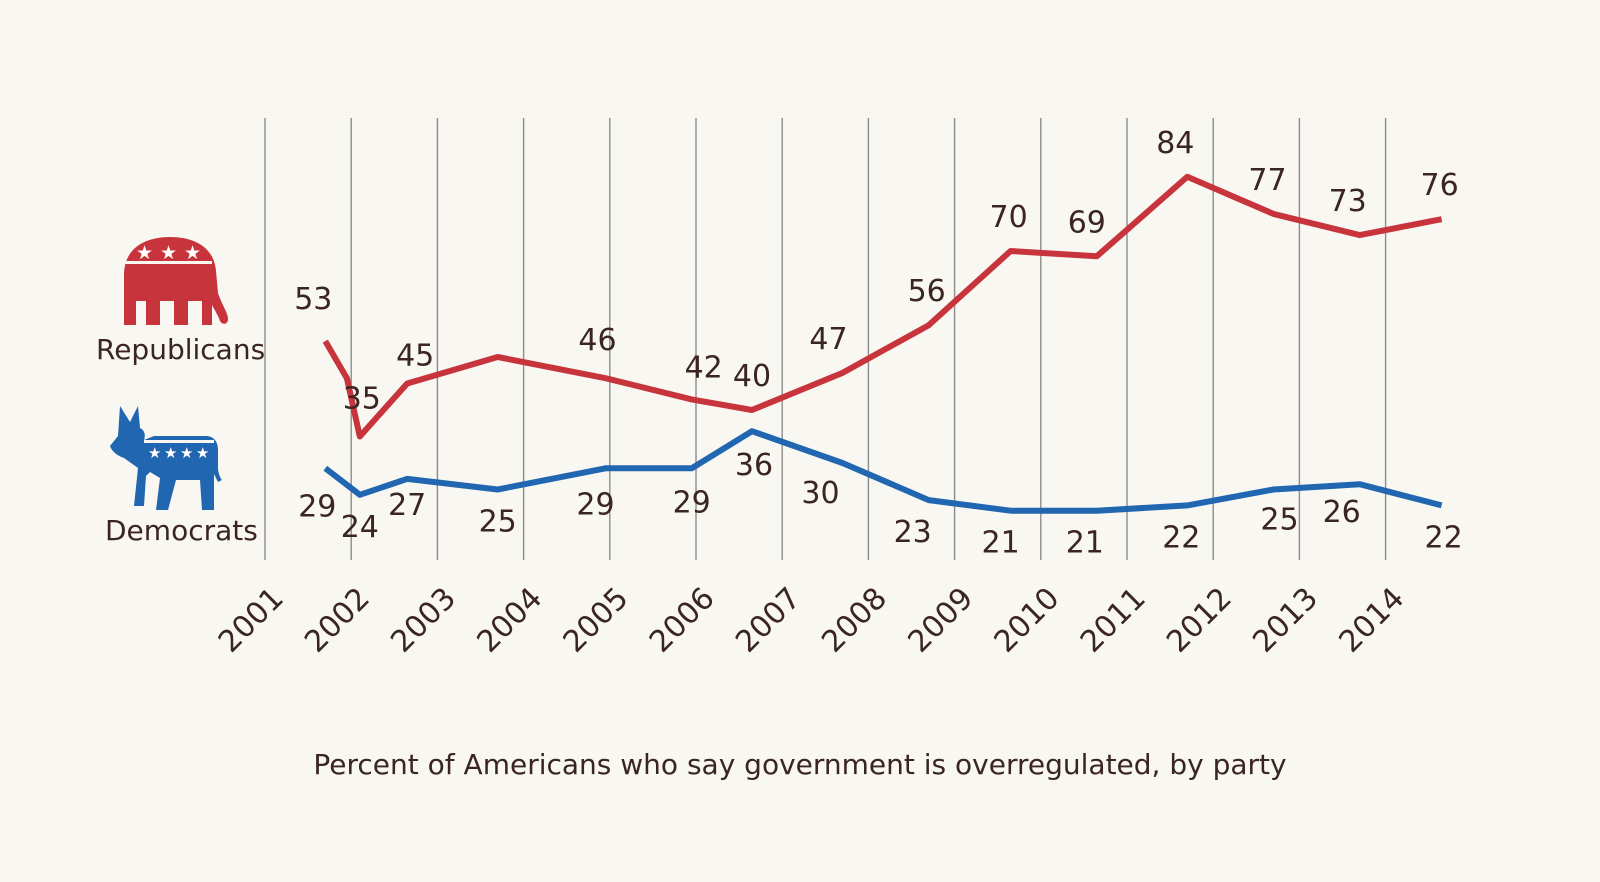 This screenshot has width=1600, height=882. I want to click on donkey-icon: ★ ★ ★ ★, so click(166, 458).